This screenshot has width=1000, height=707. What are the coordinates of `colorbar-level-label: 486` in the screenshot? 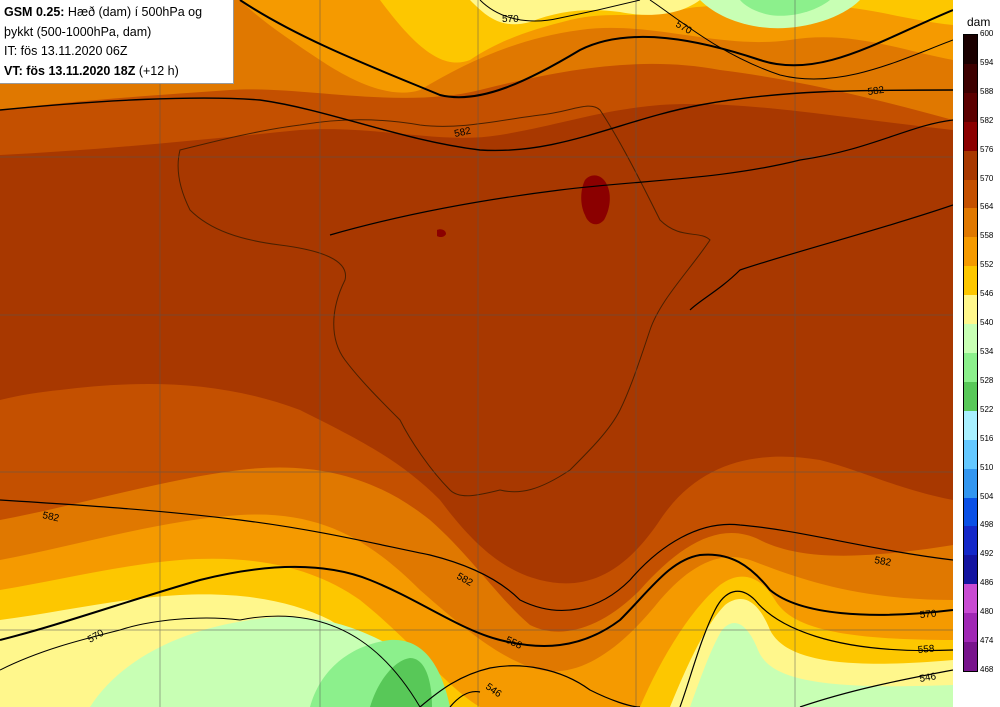 It's located at (987, 583).